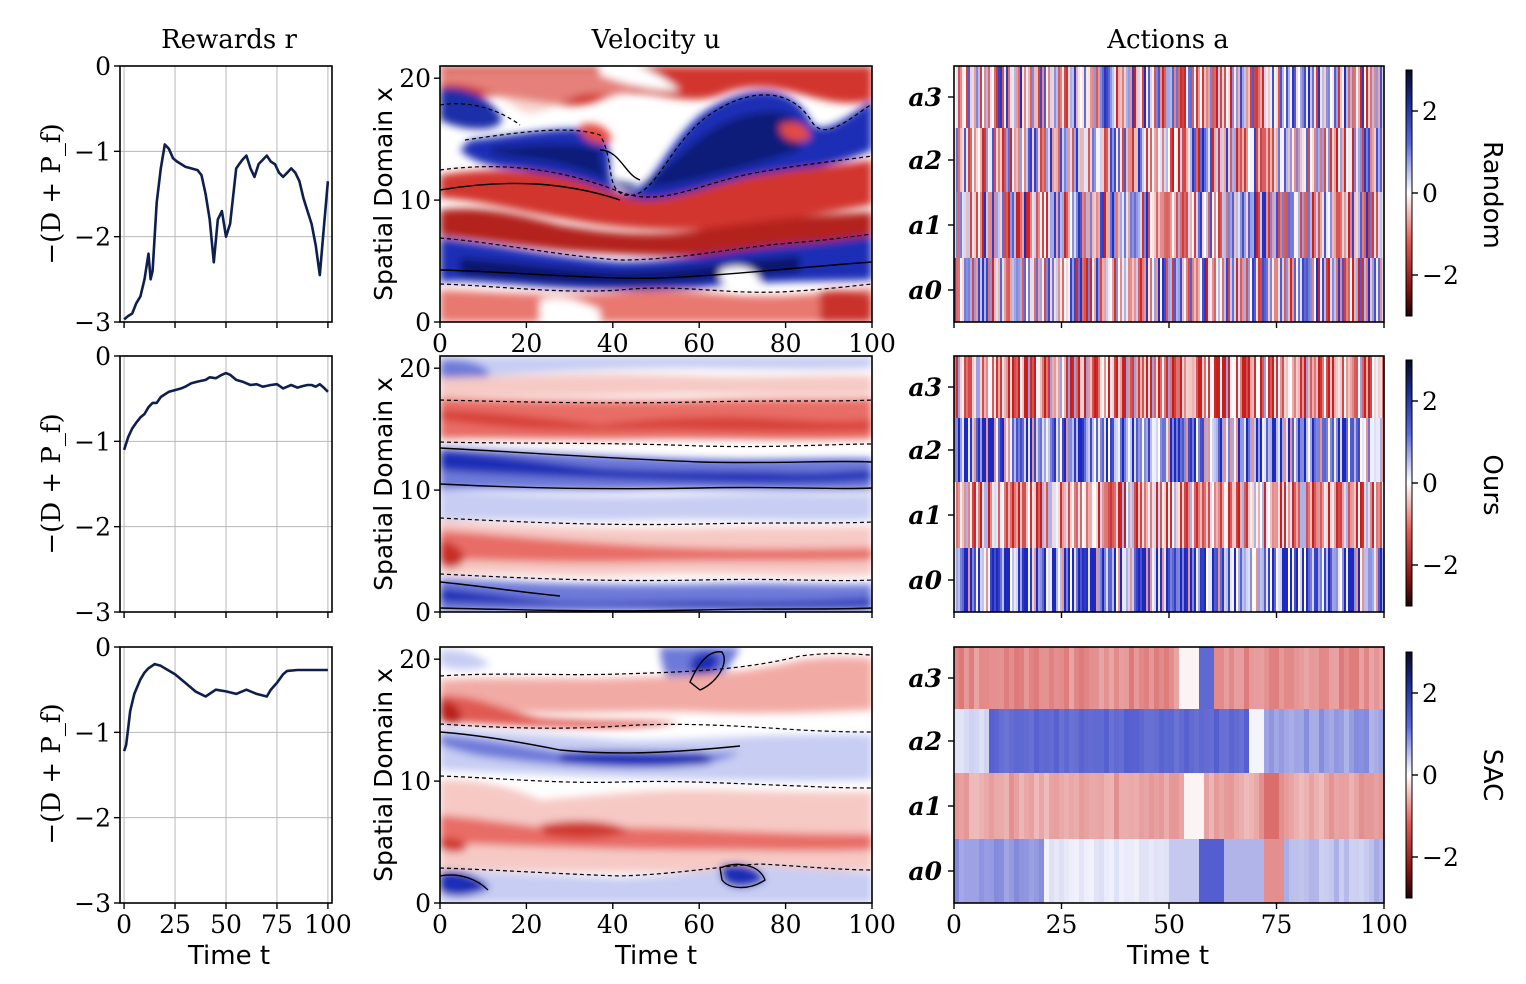 The height and width of the screenshot is (984, 1526). Describe the element at coordinates (226, 194) in the screenshot. I see `axes-frame` at that location.